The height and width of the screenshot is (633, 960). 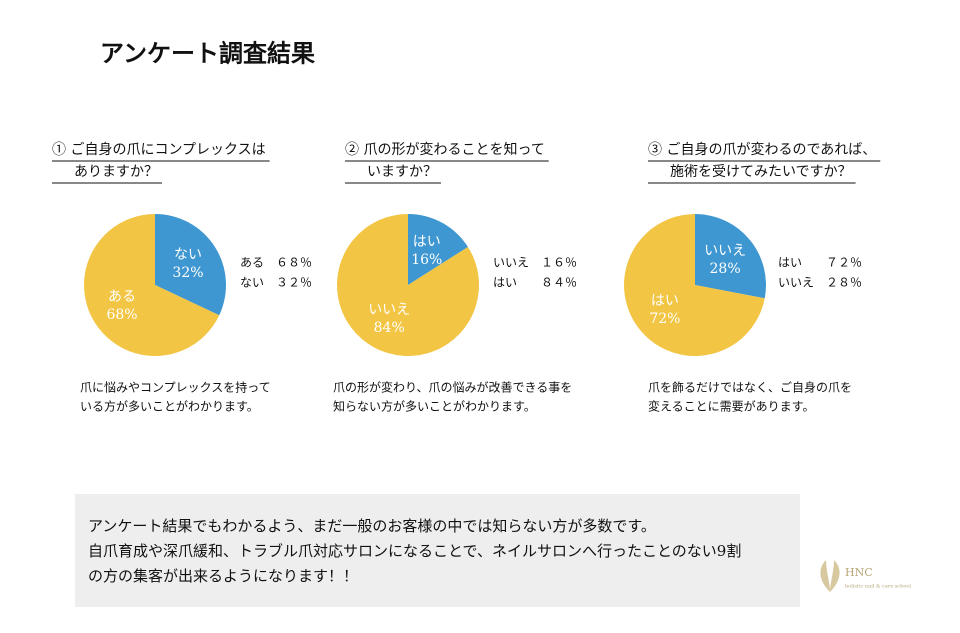 What do you see at coordinates (731, 406) in the screenshot?
I see `chart-note: 変えることに需要があります。` at bounding box center [731, 406].